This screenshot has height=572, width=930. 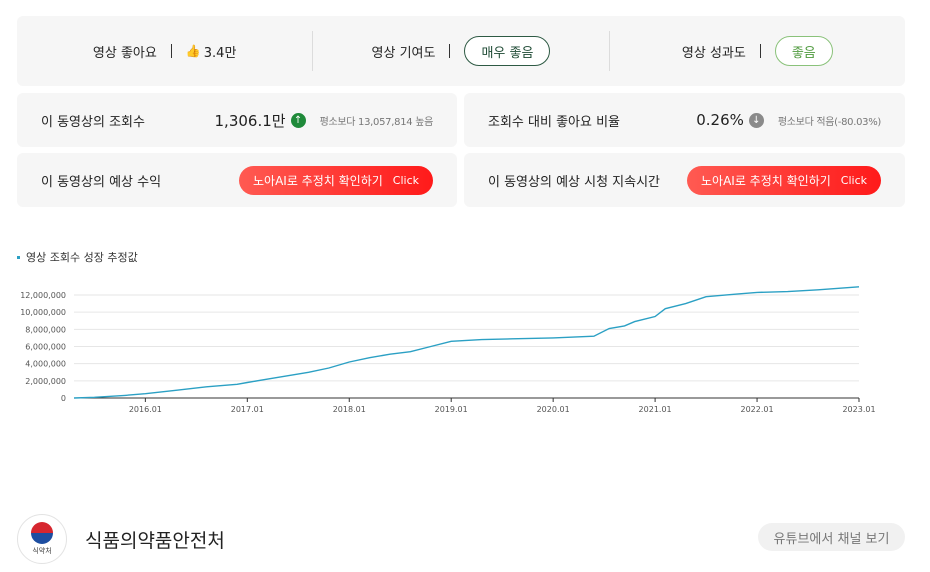 What do you see at coordinates (756, 51) in the screenshot?
I see `performance-cell: 영상 성과도 좋음` at bounding box center [756, 51].